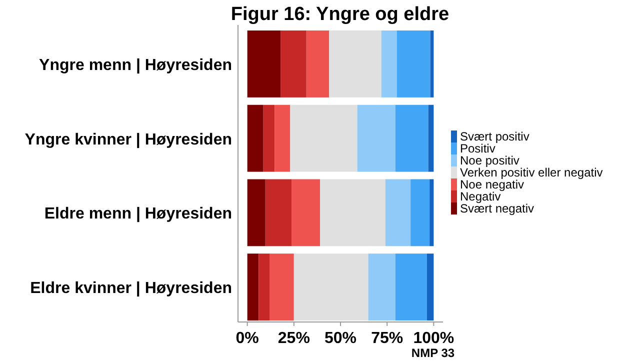 The height and width of the screenshot is (363, 641). What do you see at coordinates (138, 214) in the screenshot?
I see `y-tick-label: Eldre menn | Høyresiden` at bounding box center [138, 214].